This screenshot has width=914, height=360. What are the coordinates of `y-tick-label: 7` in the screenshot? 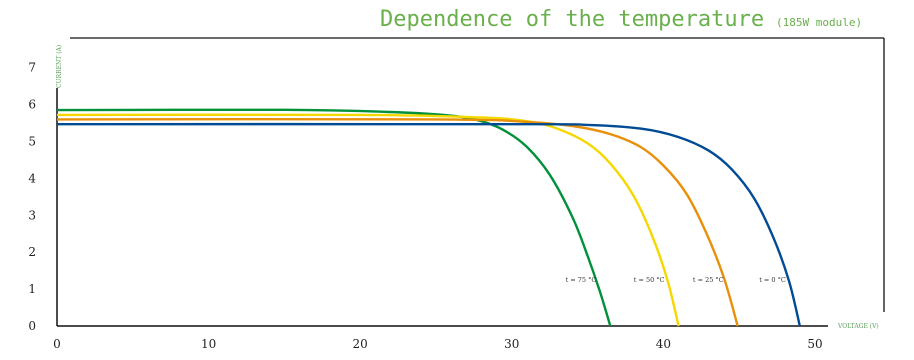 It's located at (32, 68).